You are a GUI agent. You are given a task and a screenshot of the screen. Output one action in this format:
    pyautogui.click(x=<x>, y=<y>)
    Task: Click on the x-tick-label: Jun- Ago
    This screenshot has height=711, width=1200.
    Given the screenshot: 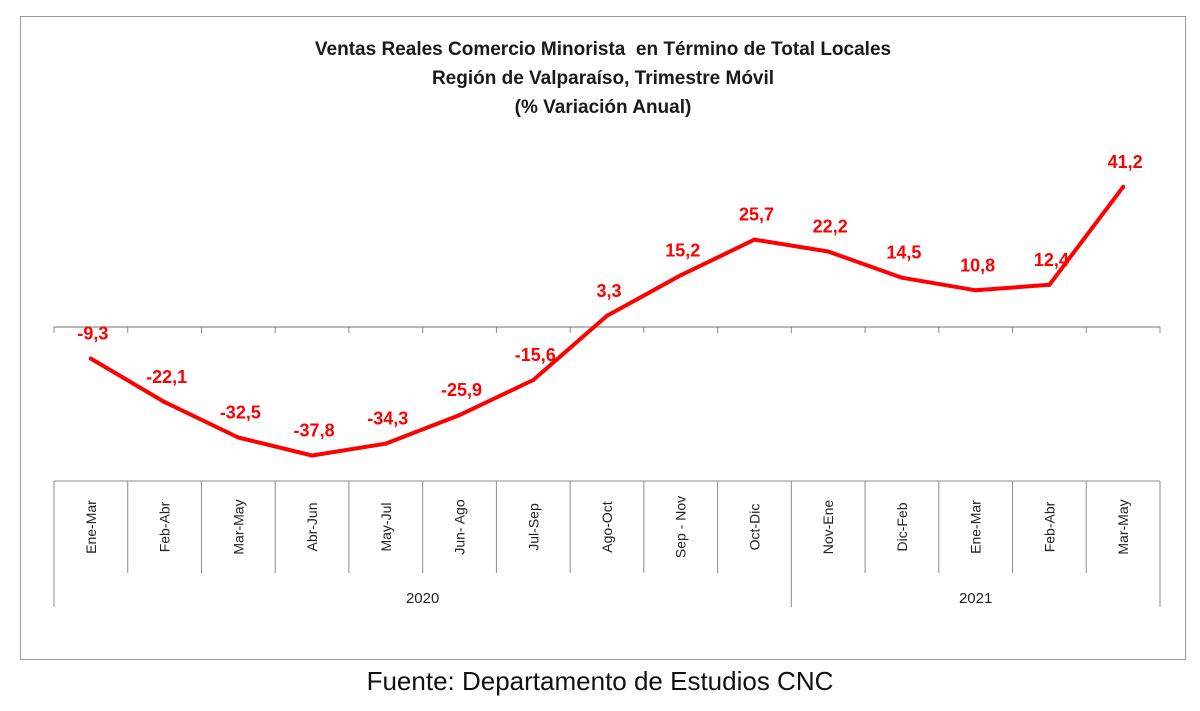 What is the action you would take?
    pyautogui.click(x=460, y=526)
    